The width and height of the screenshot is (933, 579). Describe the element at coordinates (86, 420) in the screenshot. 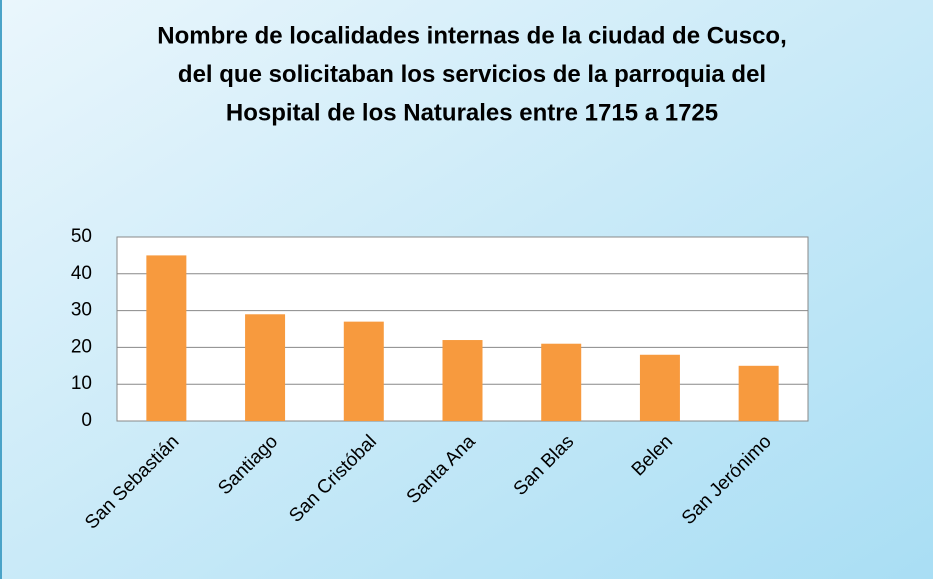

I see `y-tick-label: 0` at that location.